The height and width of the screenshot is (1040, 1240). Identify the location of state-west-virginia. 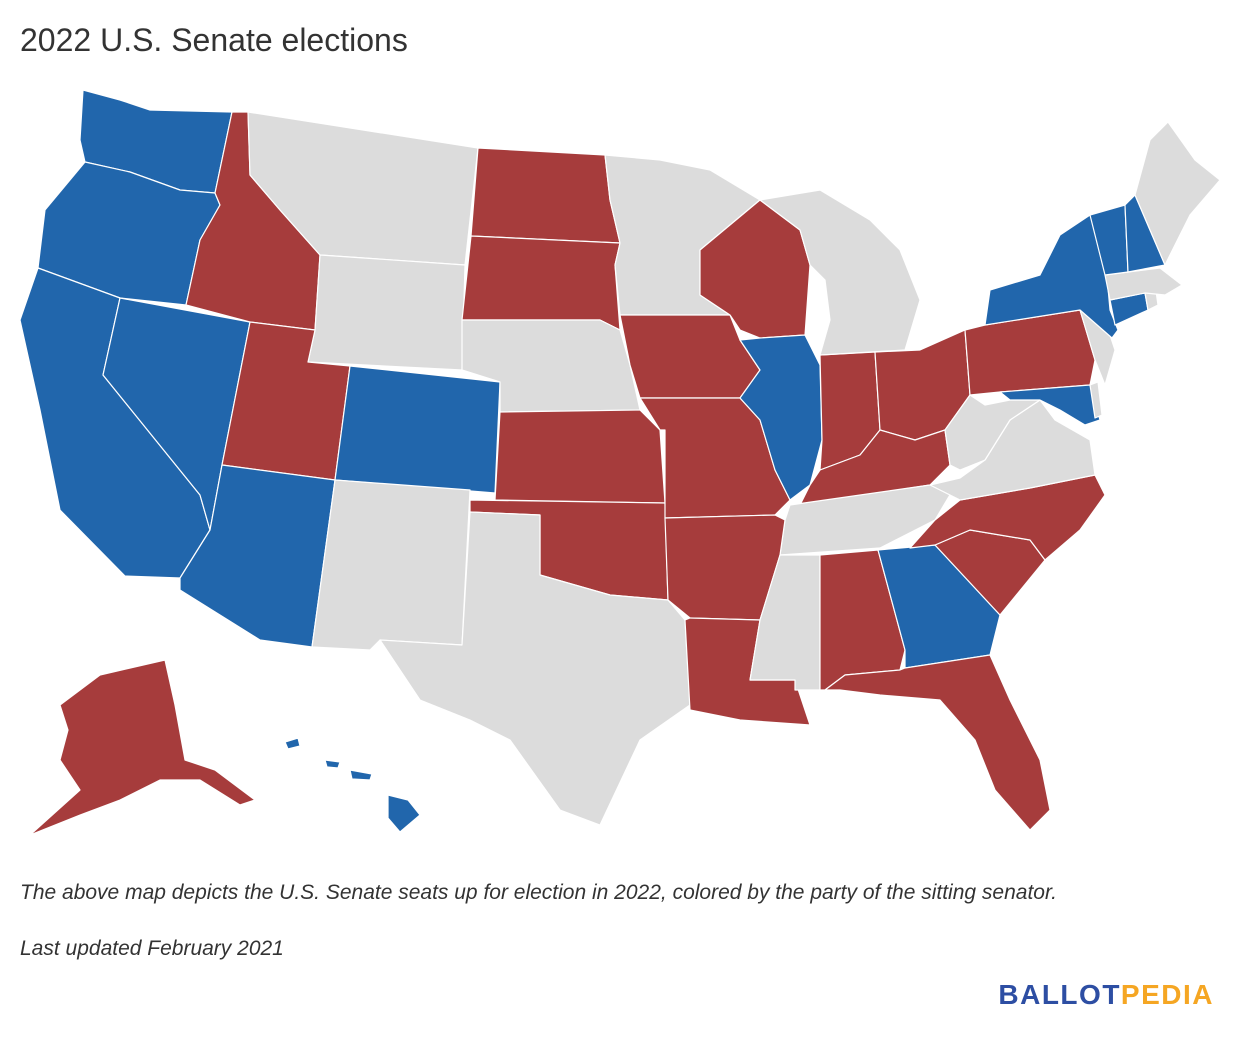
(992, 432).